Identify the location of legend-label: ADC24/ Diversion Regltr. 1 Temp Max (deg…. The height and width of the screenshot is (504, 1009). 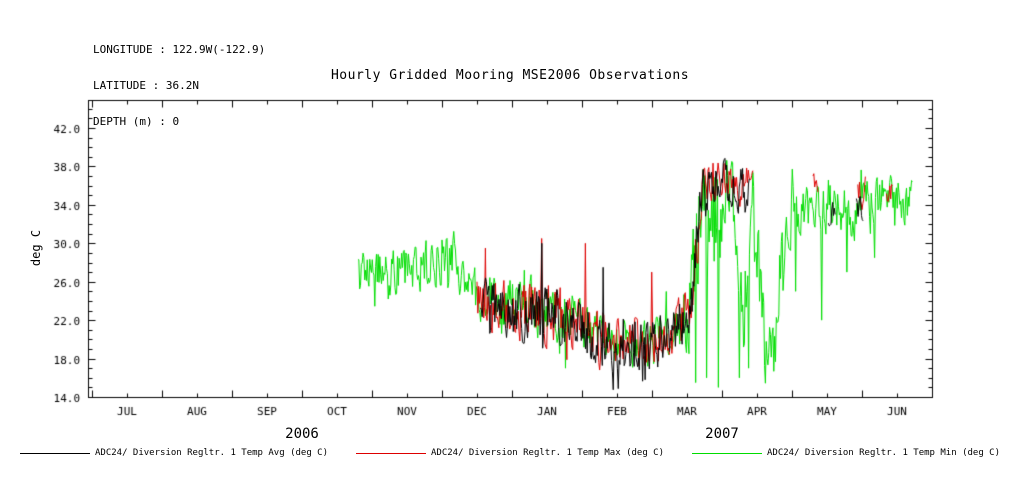
(547, 453).